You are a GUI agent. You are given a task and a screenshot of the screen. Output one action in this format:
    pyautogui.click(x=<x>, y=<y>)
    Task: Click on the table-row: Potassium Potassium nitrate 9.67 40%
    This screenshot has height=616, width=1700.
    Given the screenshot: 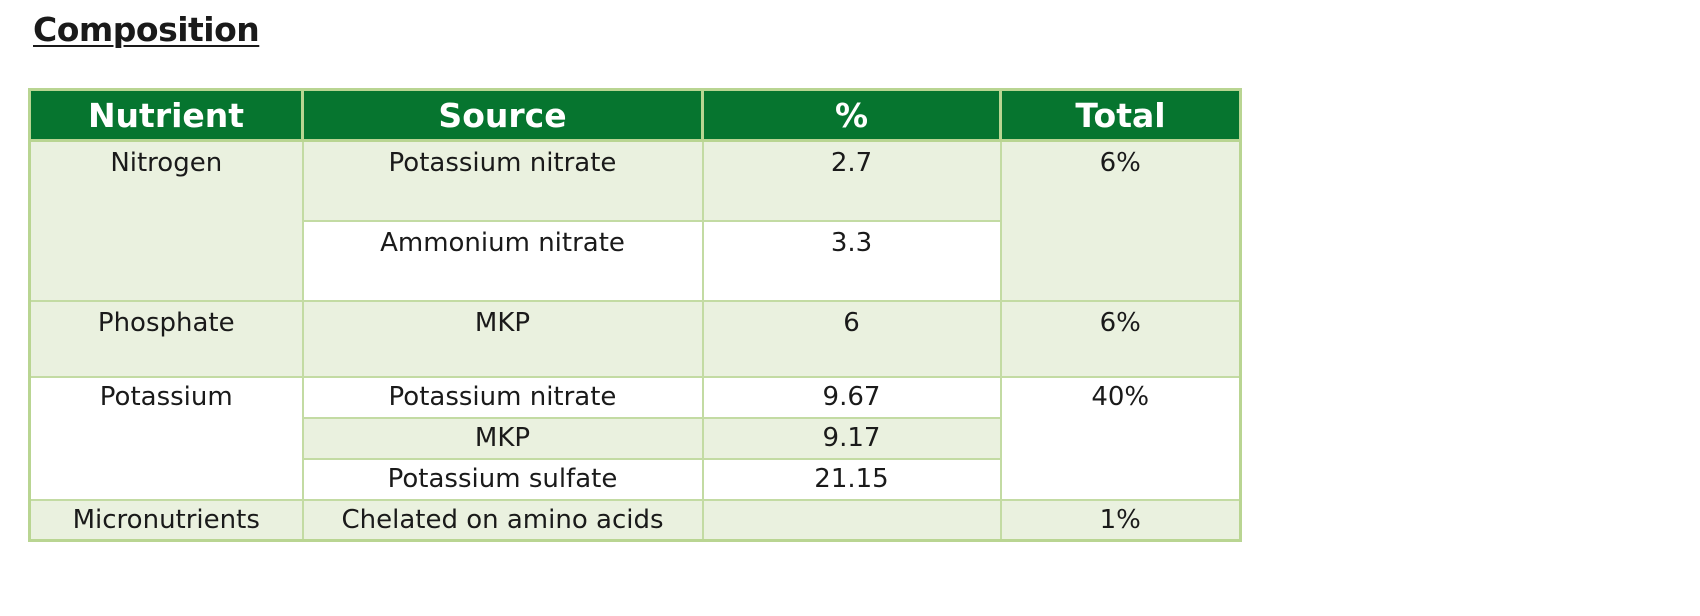 What is the action you would take?
    pyautogui.click(x=635, y=438)
    